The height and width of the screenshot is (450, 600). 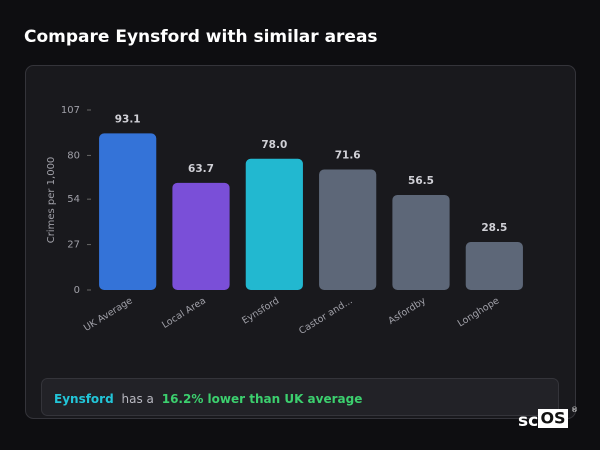 What do you see at coordinates (138, 399) in the screenshot?
I see `summary-text: has a` at bounding box center [138, 399].